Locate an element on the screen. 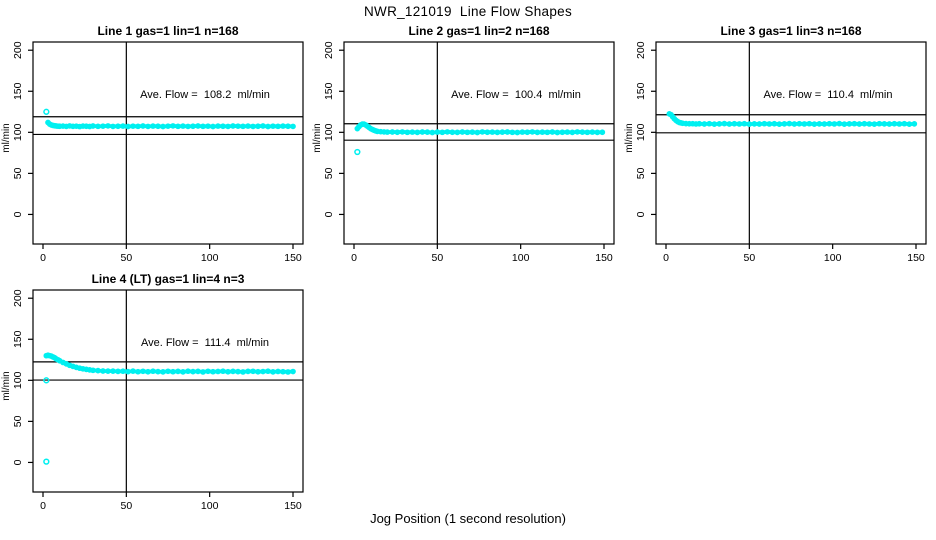  panel-title: Line 1 gas=1 lin=1 n=168 is located at coordinates (167, 31).